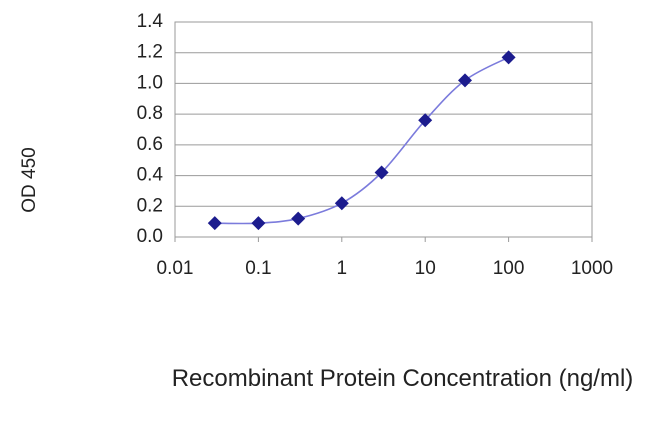 The image size is (650, 432). What do you see at coordinates (150, 21) in the screenshot?
I see `y-tick-label: 1.4` at bounding box center [150, 21].